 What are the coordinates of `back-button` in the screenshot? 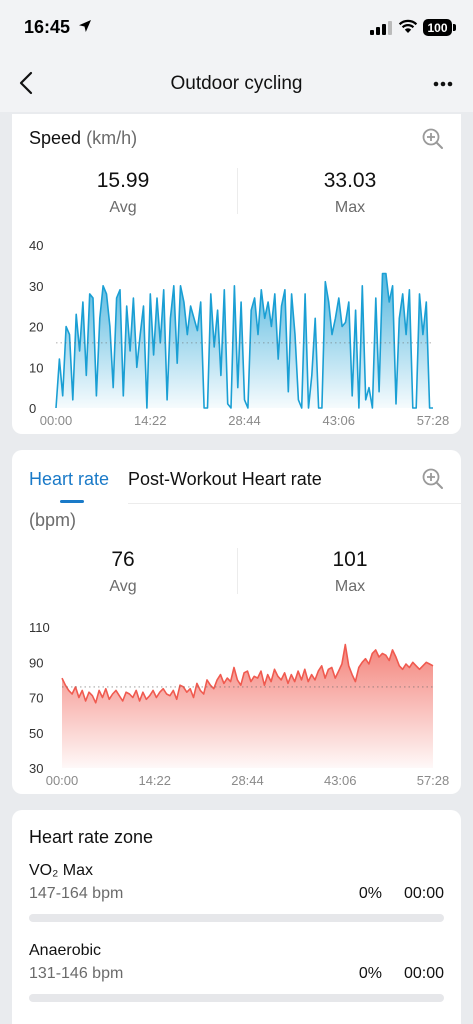 It's located at (28, 83).